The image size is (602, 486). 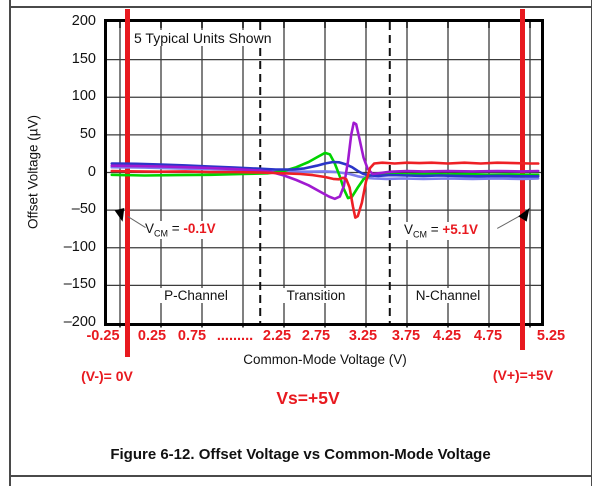 I want to click on page-border-top, so click(x=300, y=7).